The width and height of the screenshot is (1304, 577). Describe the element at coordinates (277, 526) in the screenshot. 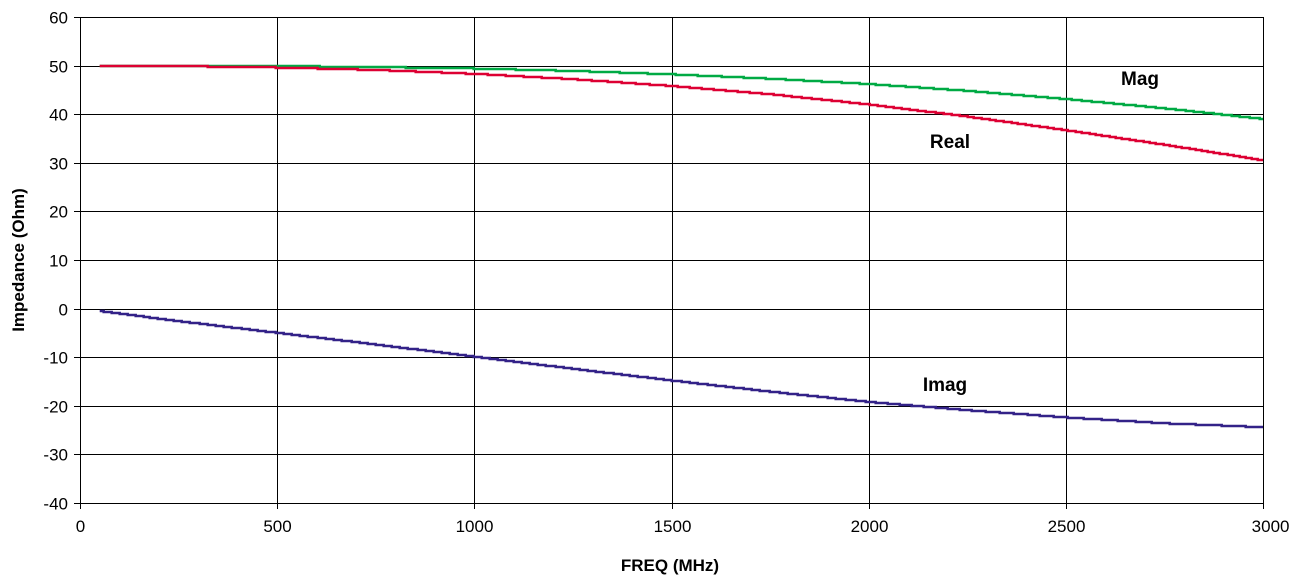

I see `x-tick-label: 500` at that location.